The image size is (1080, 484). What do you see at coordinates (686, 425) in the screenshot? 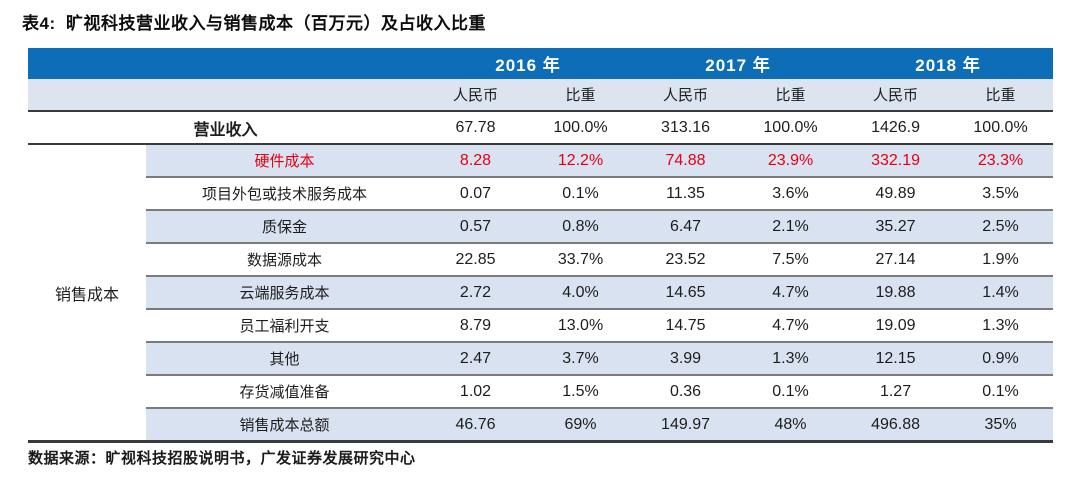
I see `value-cell: 149.97` at bounding box center [686, 425].